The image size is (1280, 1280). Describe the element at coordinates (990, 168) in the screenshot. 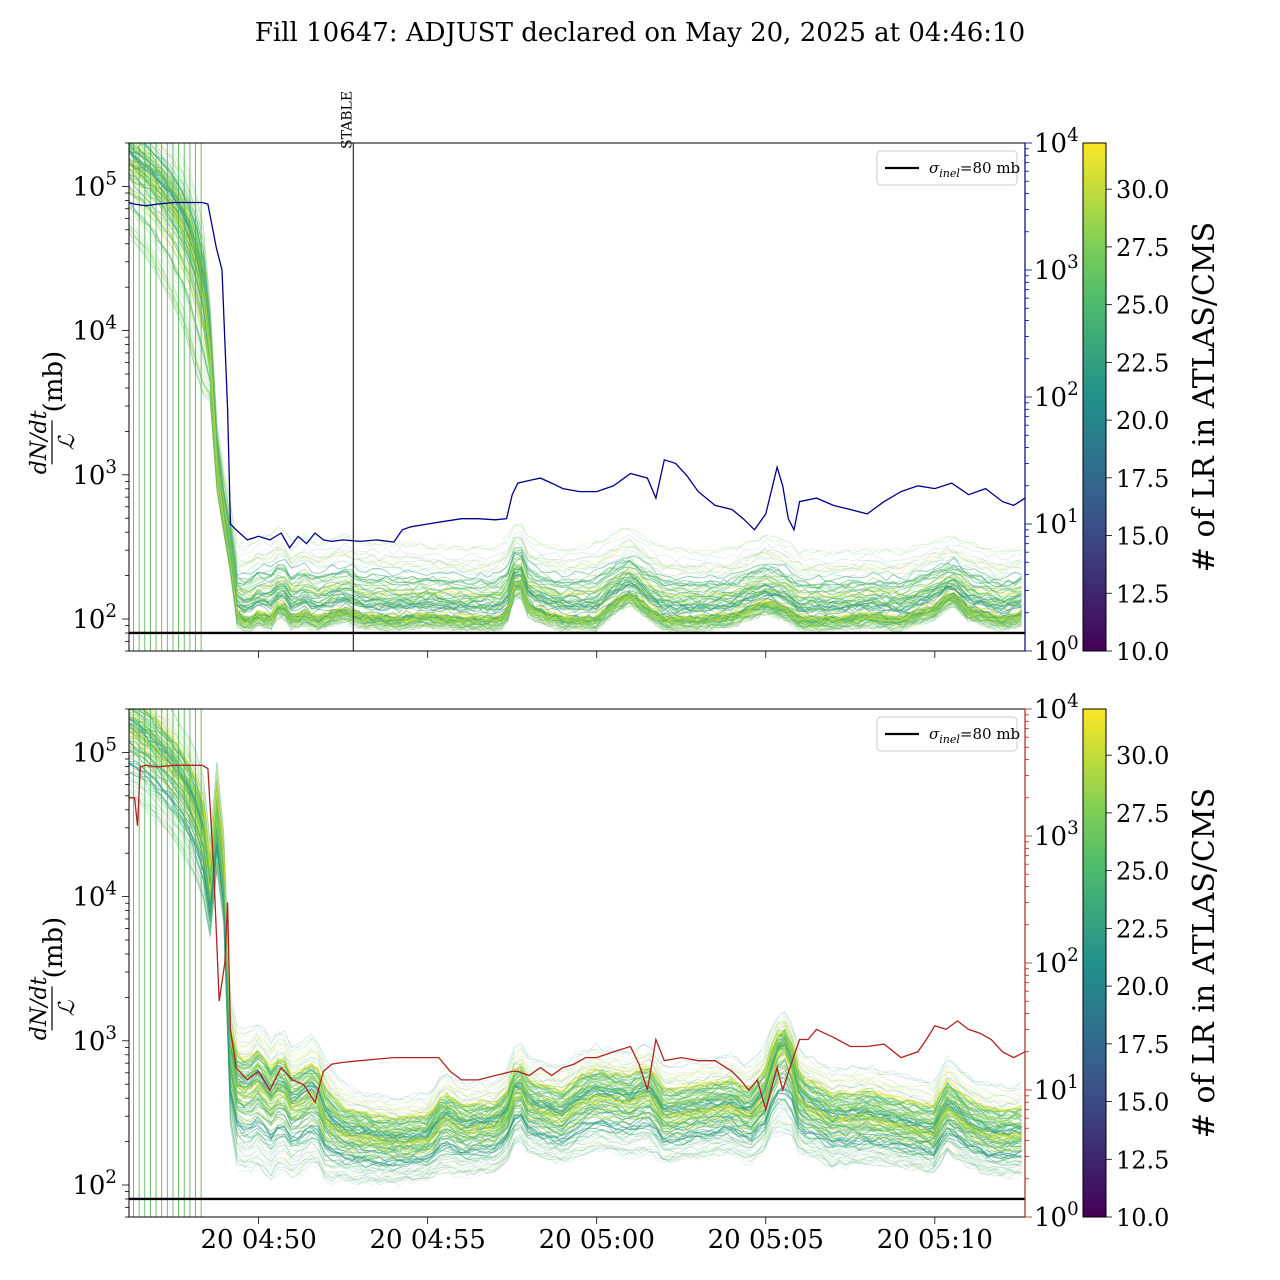

I see `legend-rest: =80 mb` at that location.